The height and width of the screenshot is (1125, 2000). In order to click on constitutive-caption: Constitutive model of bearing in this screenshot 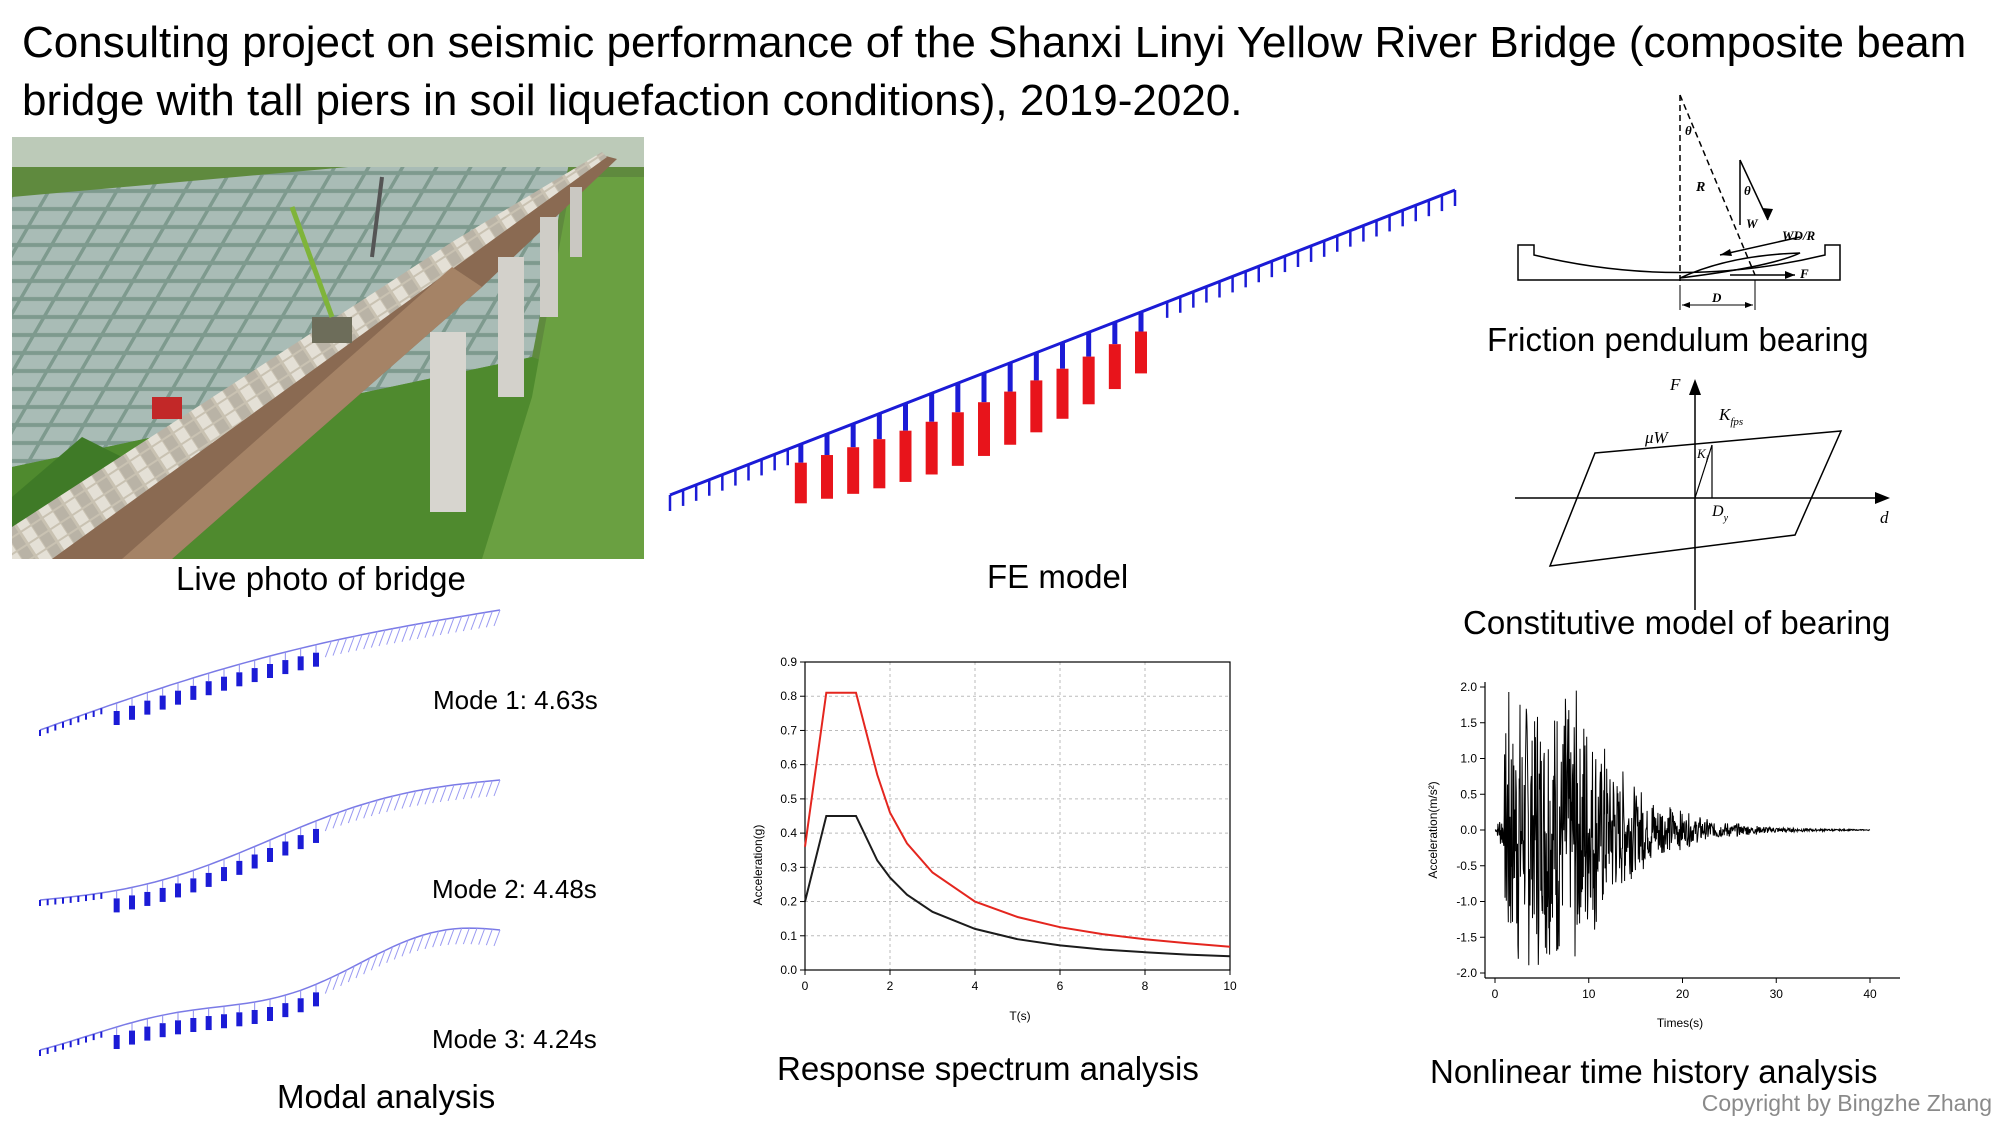, I will do `click(1677, 622)`.